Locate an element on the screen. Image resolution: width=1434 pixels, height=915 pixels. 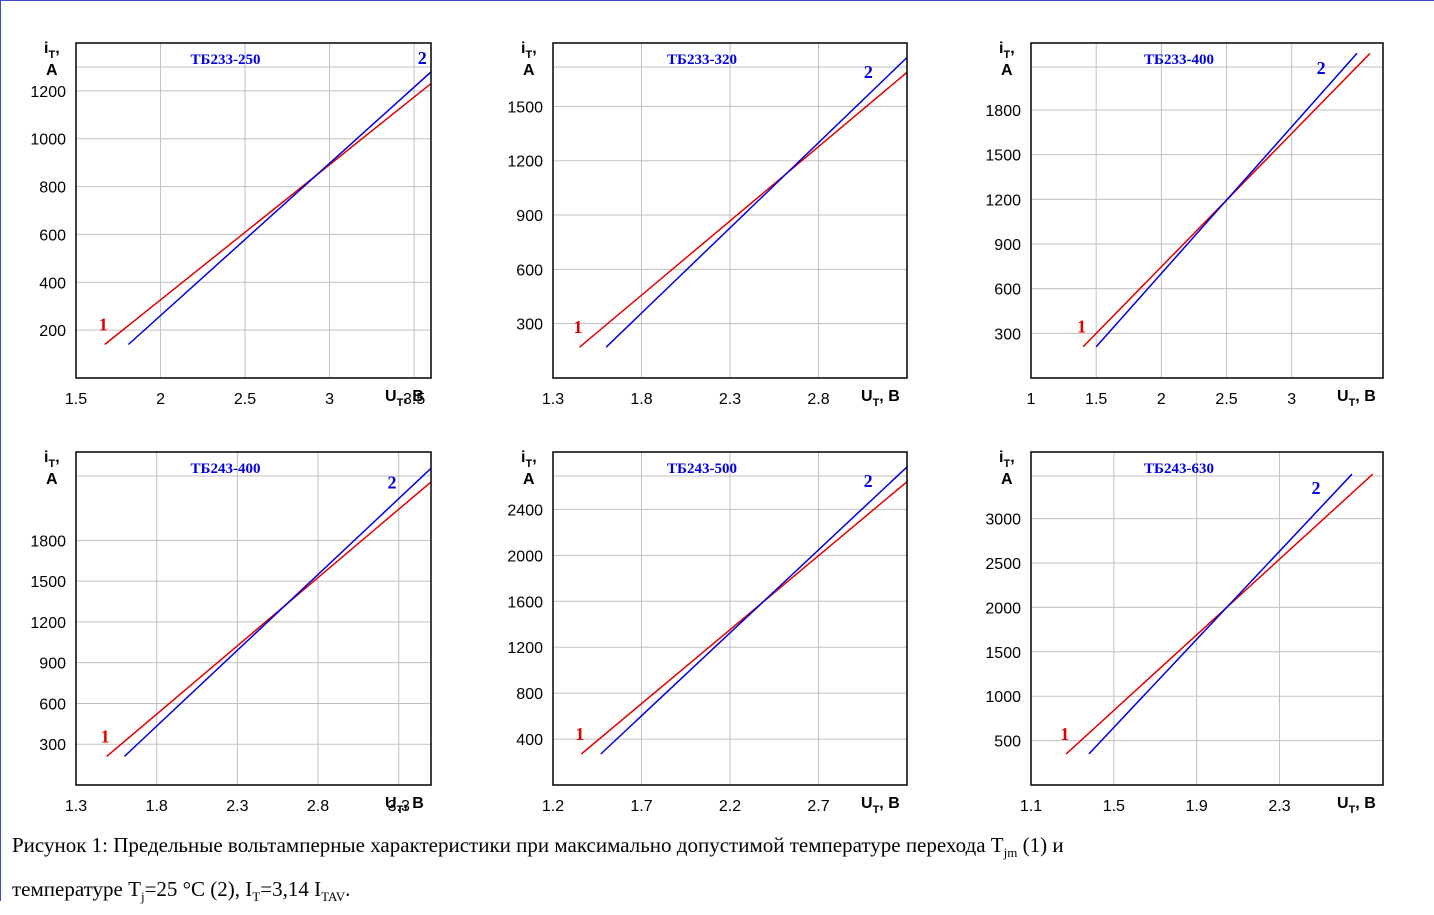
x-tick-label: 2.3 is located at coordinates (1279, 806).